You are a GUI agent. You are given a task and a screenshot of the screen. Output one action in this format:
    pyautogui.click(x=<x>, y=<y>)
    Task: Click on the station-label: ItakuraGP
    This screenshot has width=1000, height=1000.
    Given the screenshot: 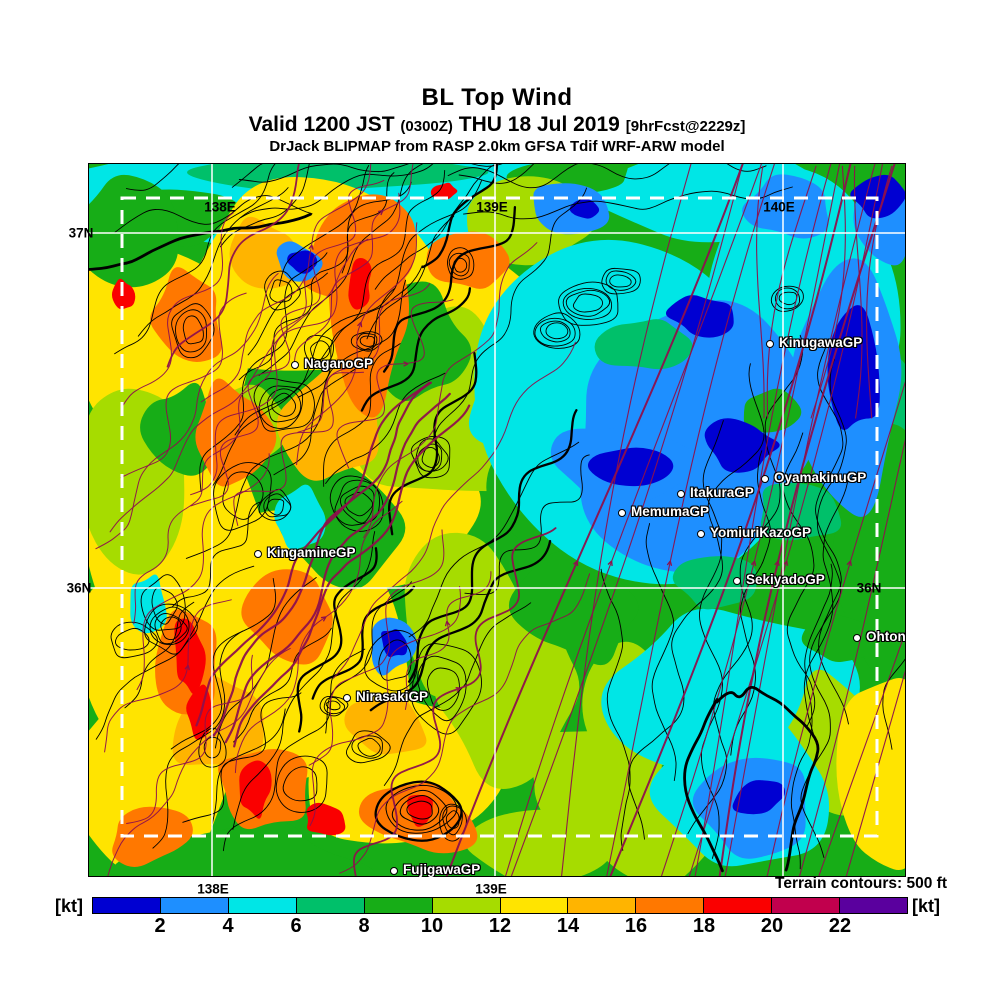 What is the action you would take?
    pyautogui.click(x=722, y=492)
    